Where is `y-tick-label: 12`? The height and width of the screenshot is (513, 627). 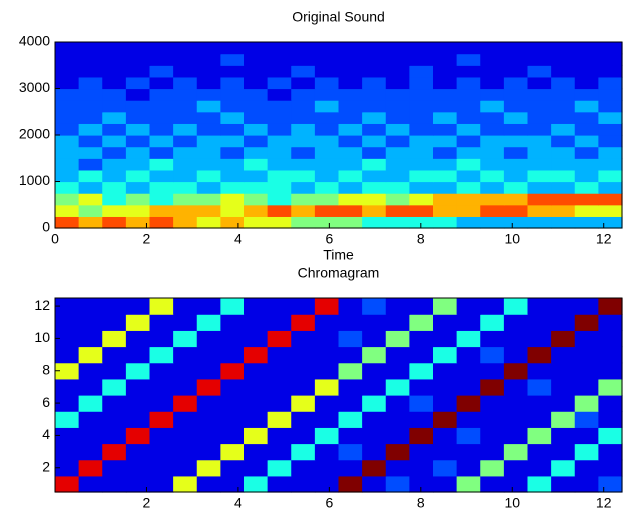
y-tick-label: 12 is located at coordinates (42, 305).